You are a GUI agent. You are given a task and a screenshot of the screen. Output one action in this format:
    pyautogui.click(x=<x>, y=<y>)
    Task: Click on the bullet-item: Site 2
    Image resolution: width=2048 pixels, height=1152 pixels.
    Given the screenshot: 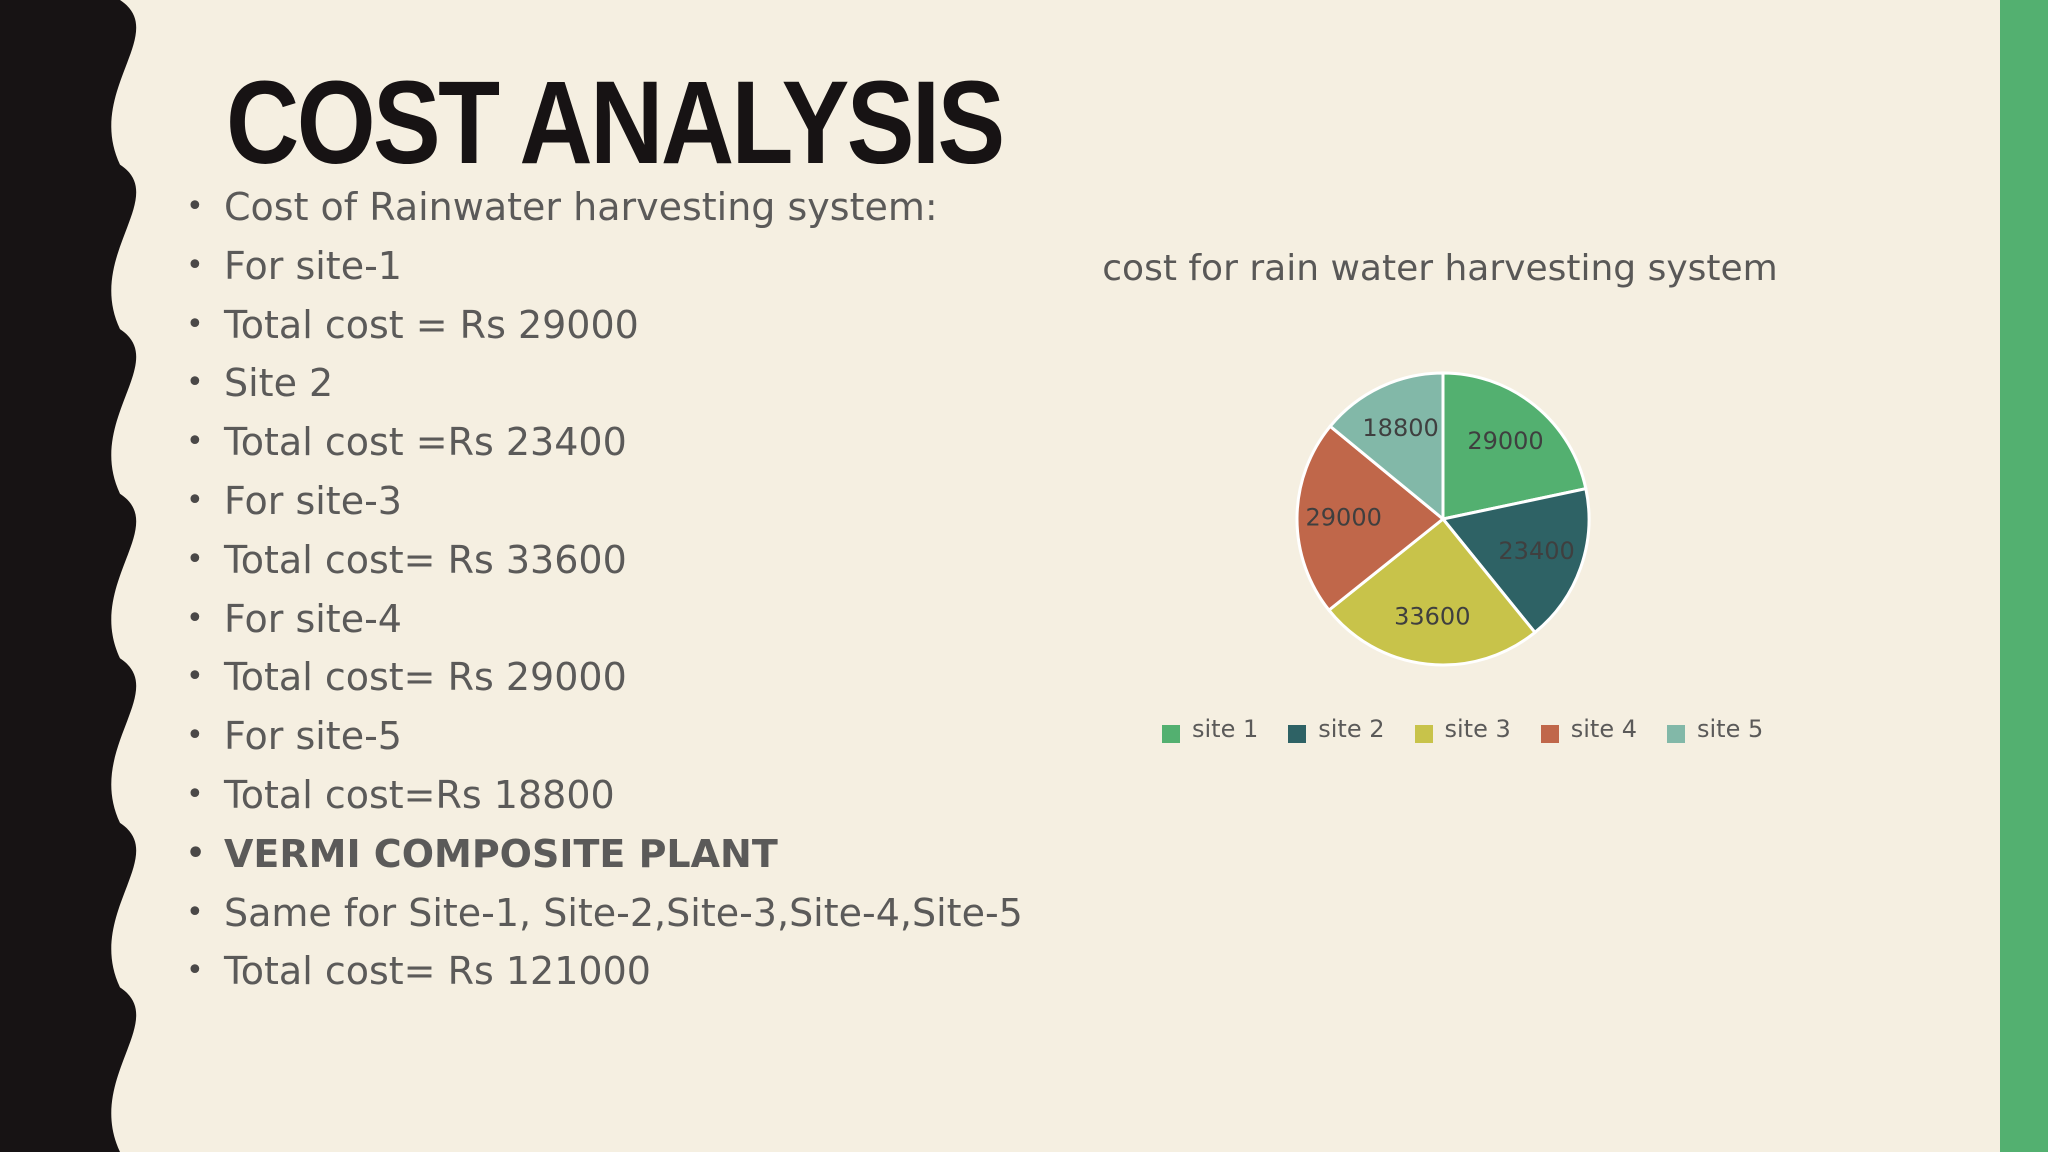 What is the action you would take?
    pyautogui.click(x=604, y=383)
    